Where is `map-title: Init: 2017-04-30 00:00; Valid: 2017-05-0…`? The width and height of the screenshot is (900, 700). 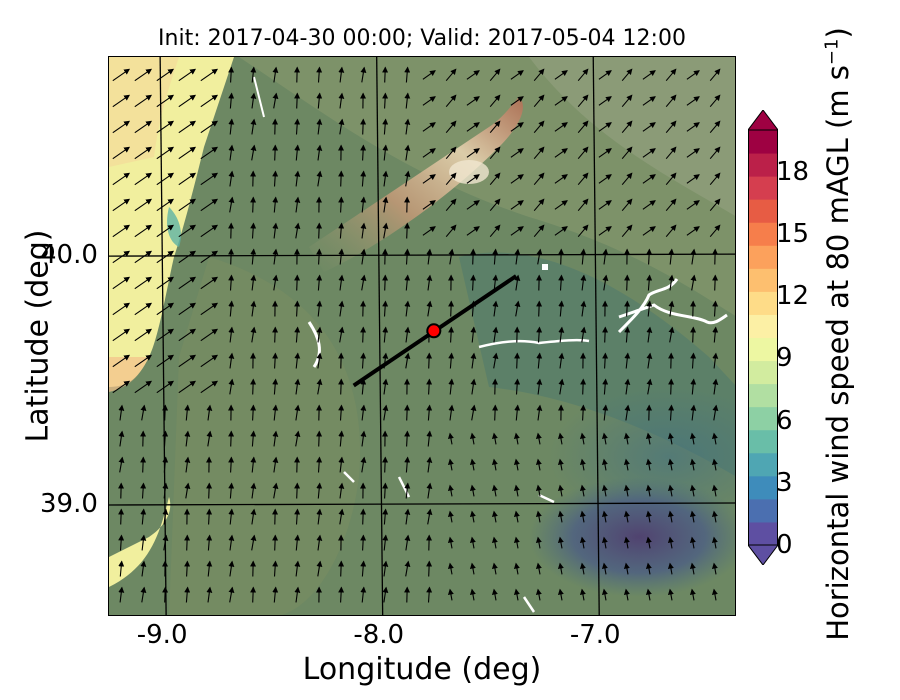 map-title: Init: 2017-04-30 00:00; Valid: 2017-05-0… is located at coordinates (422, 38).